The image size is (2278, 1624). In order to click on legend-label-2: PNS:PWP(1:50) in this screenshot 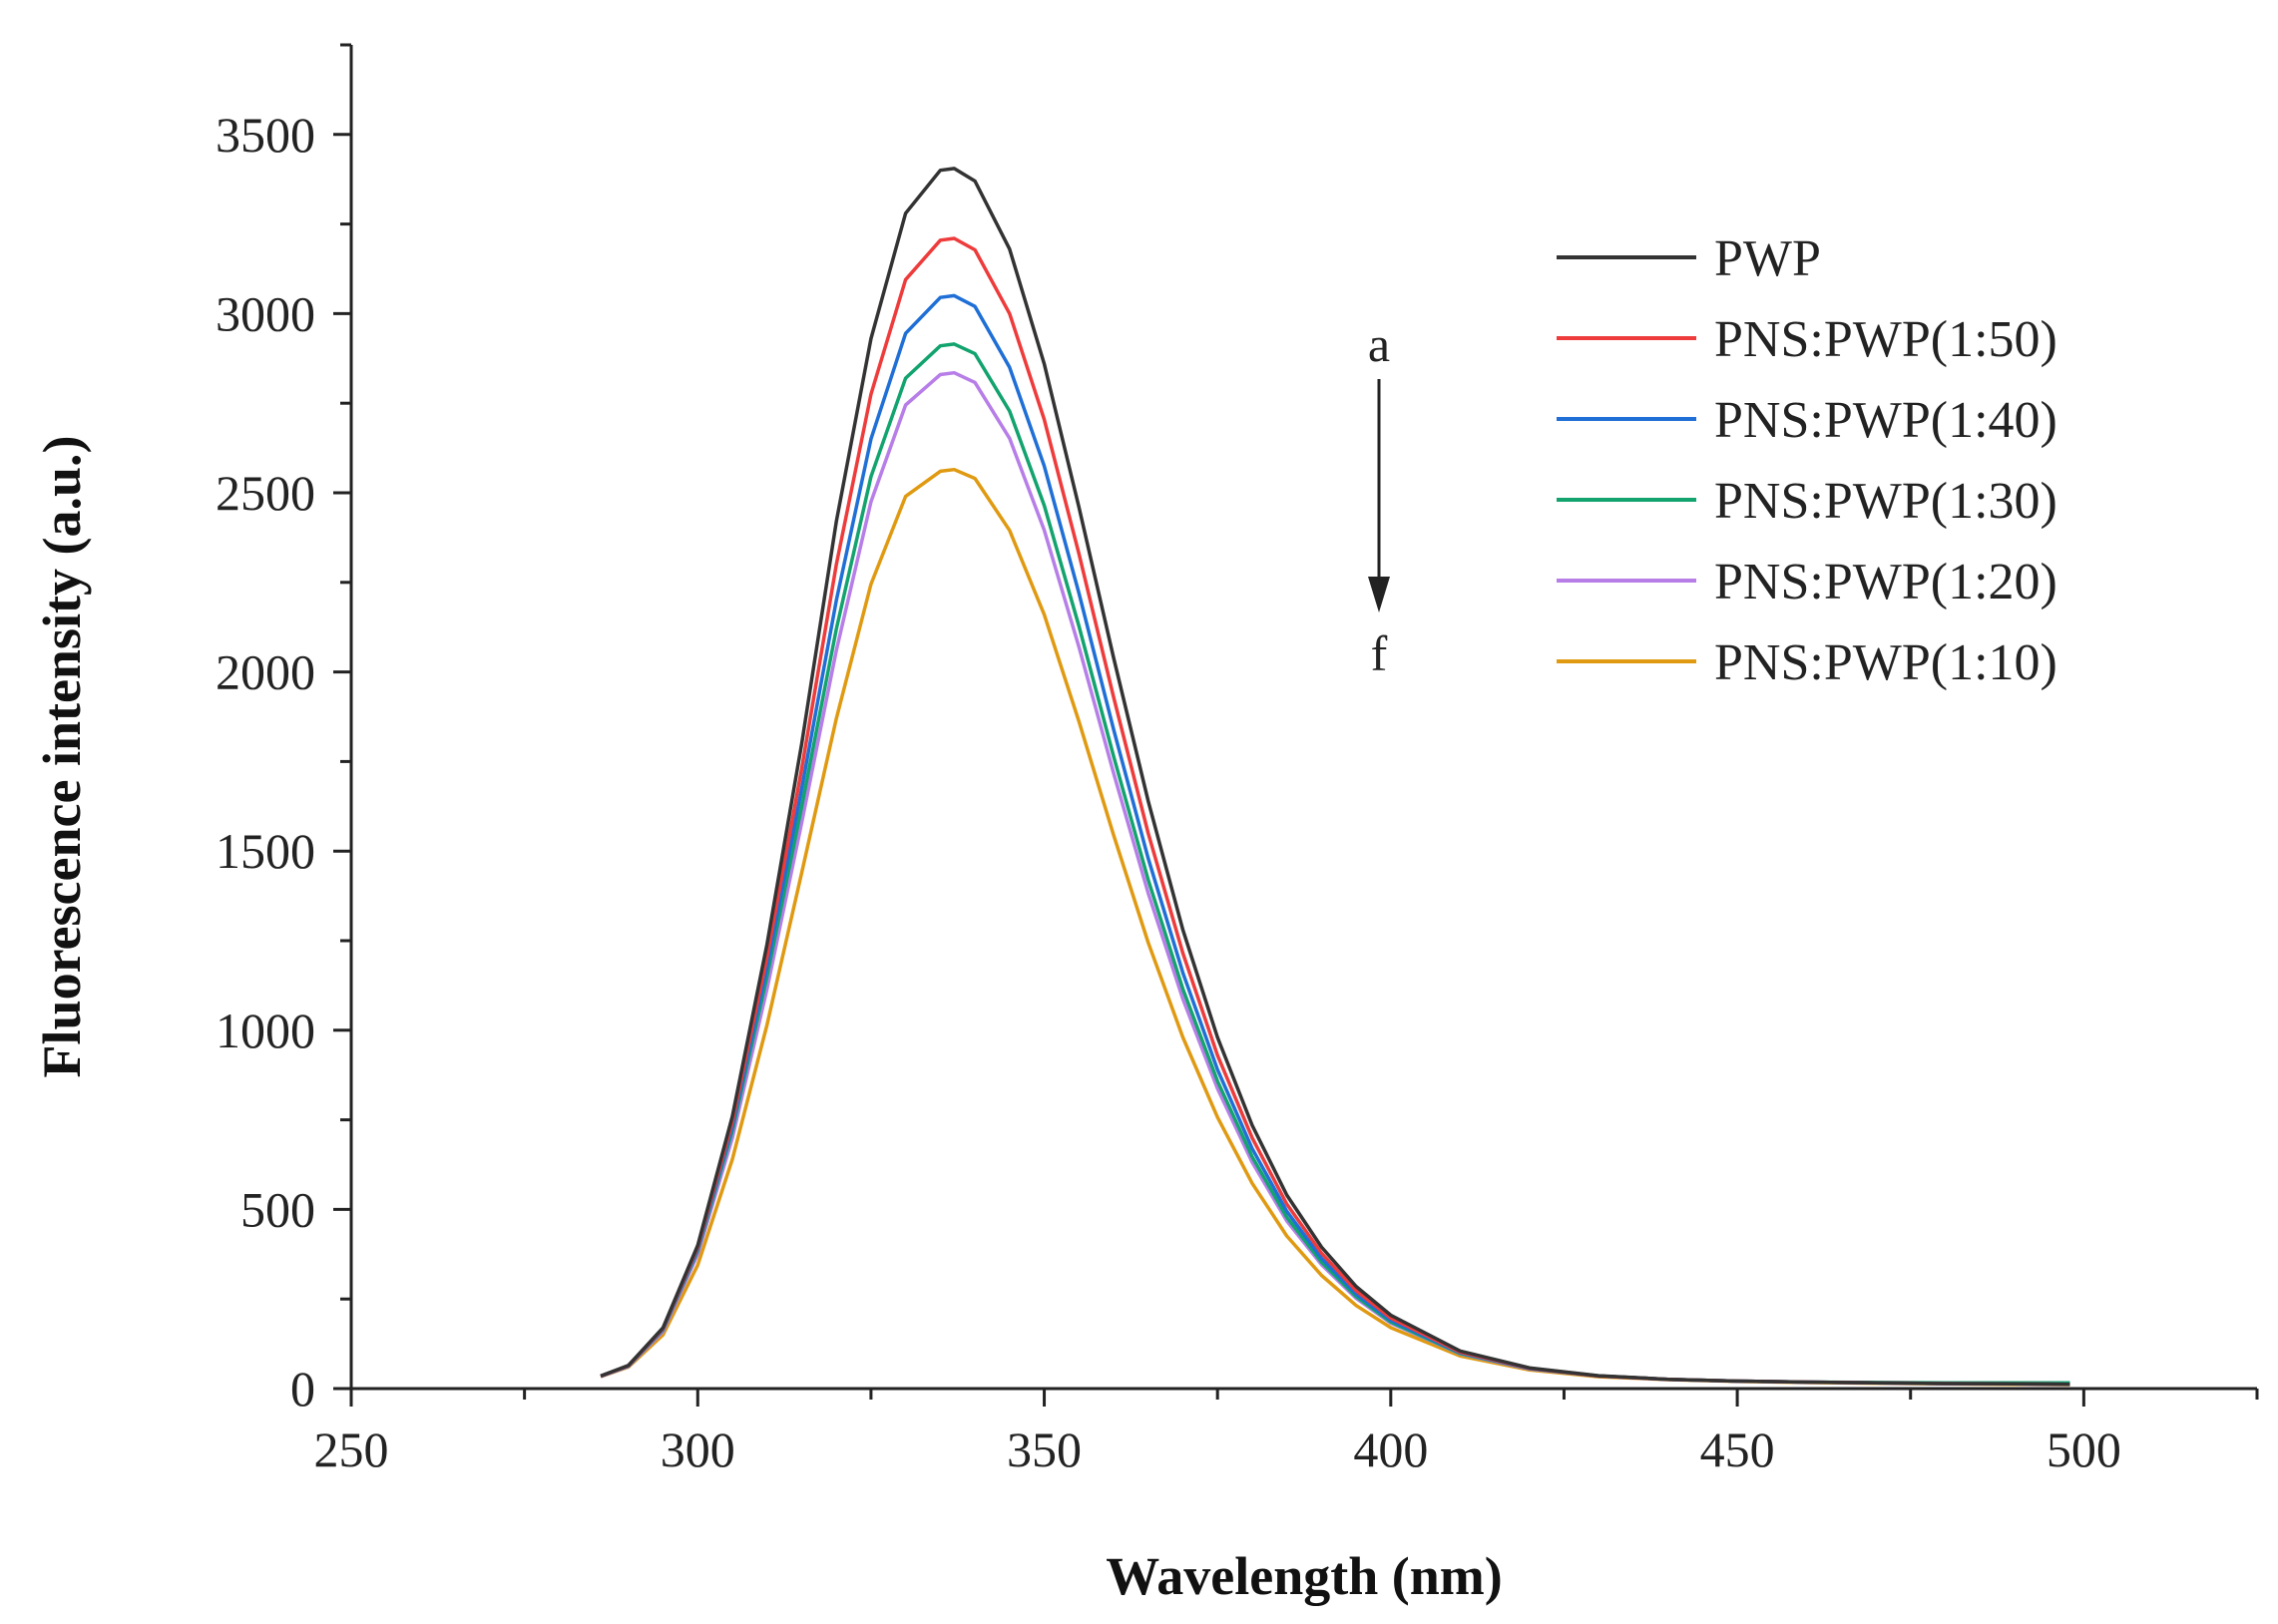, I will do `click(1885, 340)`.